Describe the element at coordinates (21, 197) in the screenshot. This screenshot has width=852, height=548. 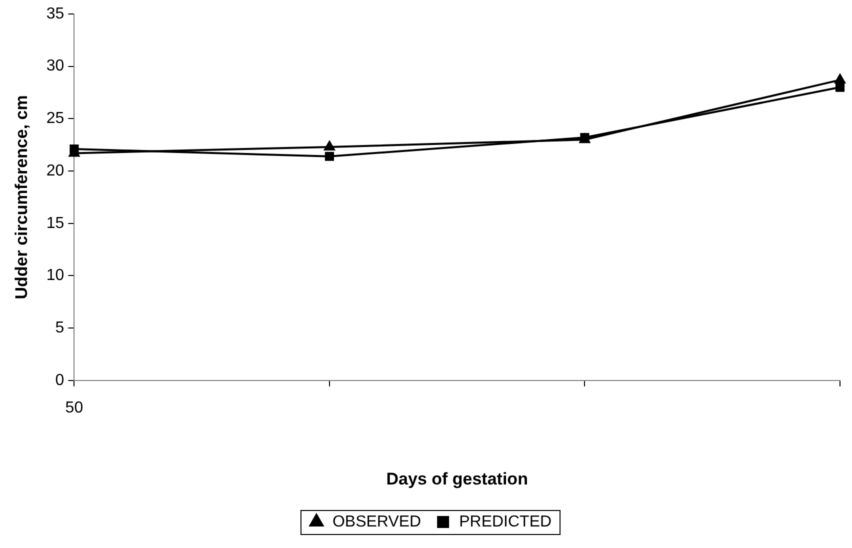
I see `y-axis-title: Udder circumference, cm` at that location.